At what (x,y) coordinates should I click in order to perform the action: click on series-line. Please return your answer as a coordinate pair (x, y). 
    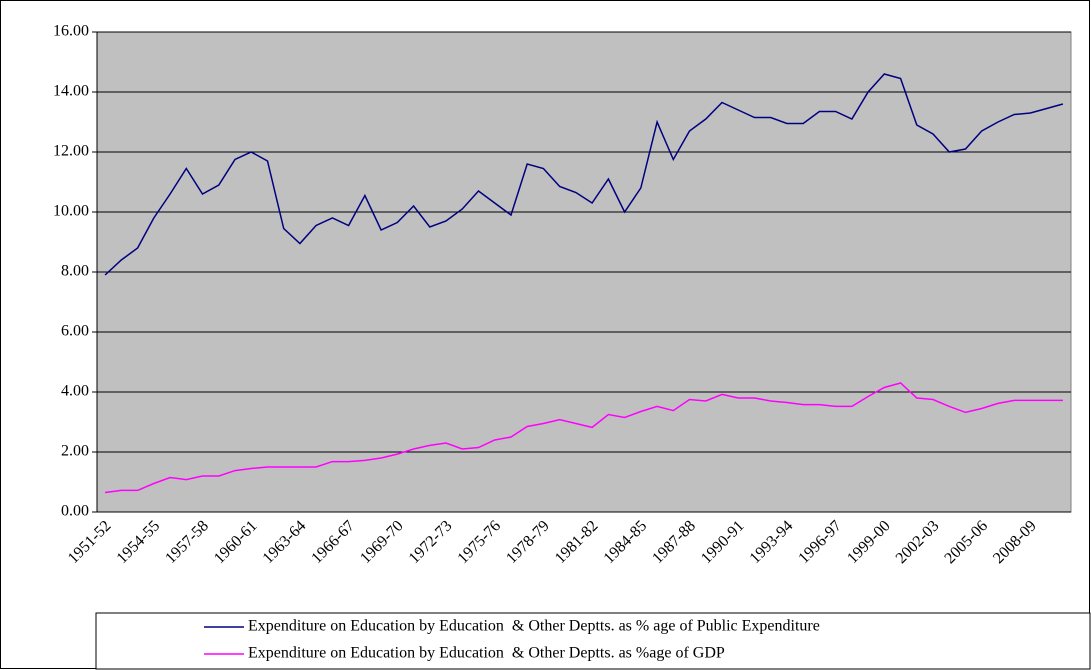
    Looking at the image, I should click on (584, 438).